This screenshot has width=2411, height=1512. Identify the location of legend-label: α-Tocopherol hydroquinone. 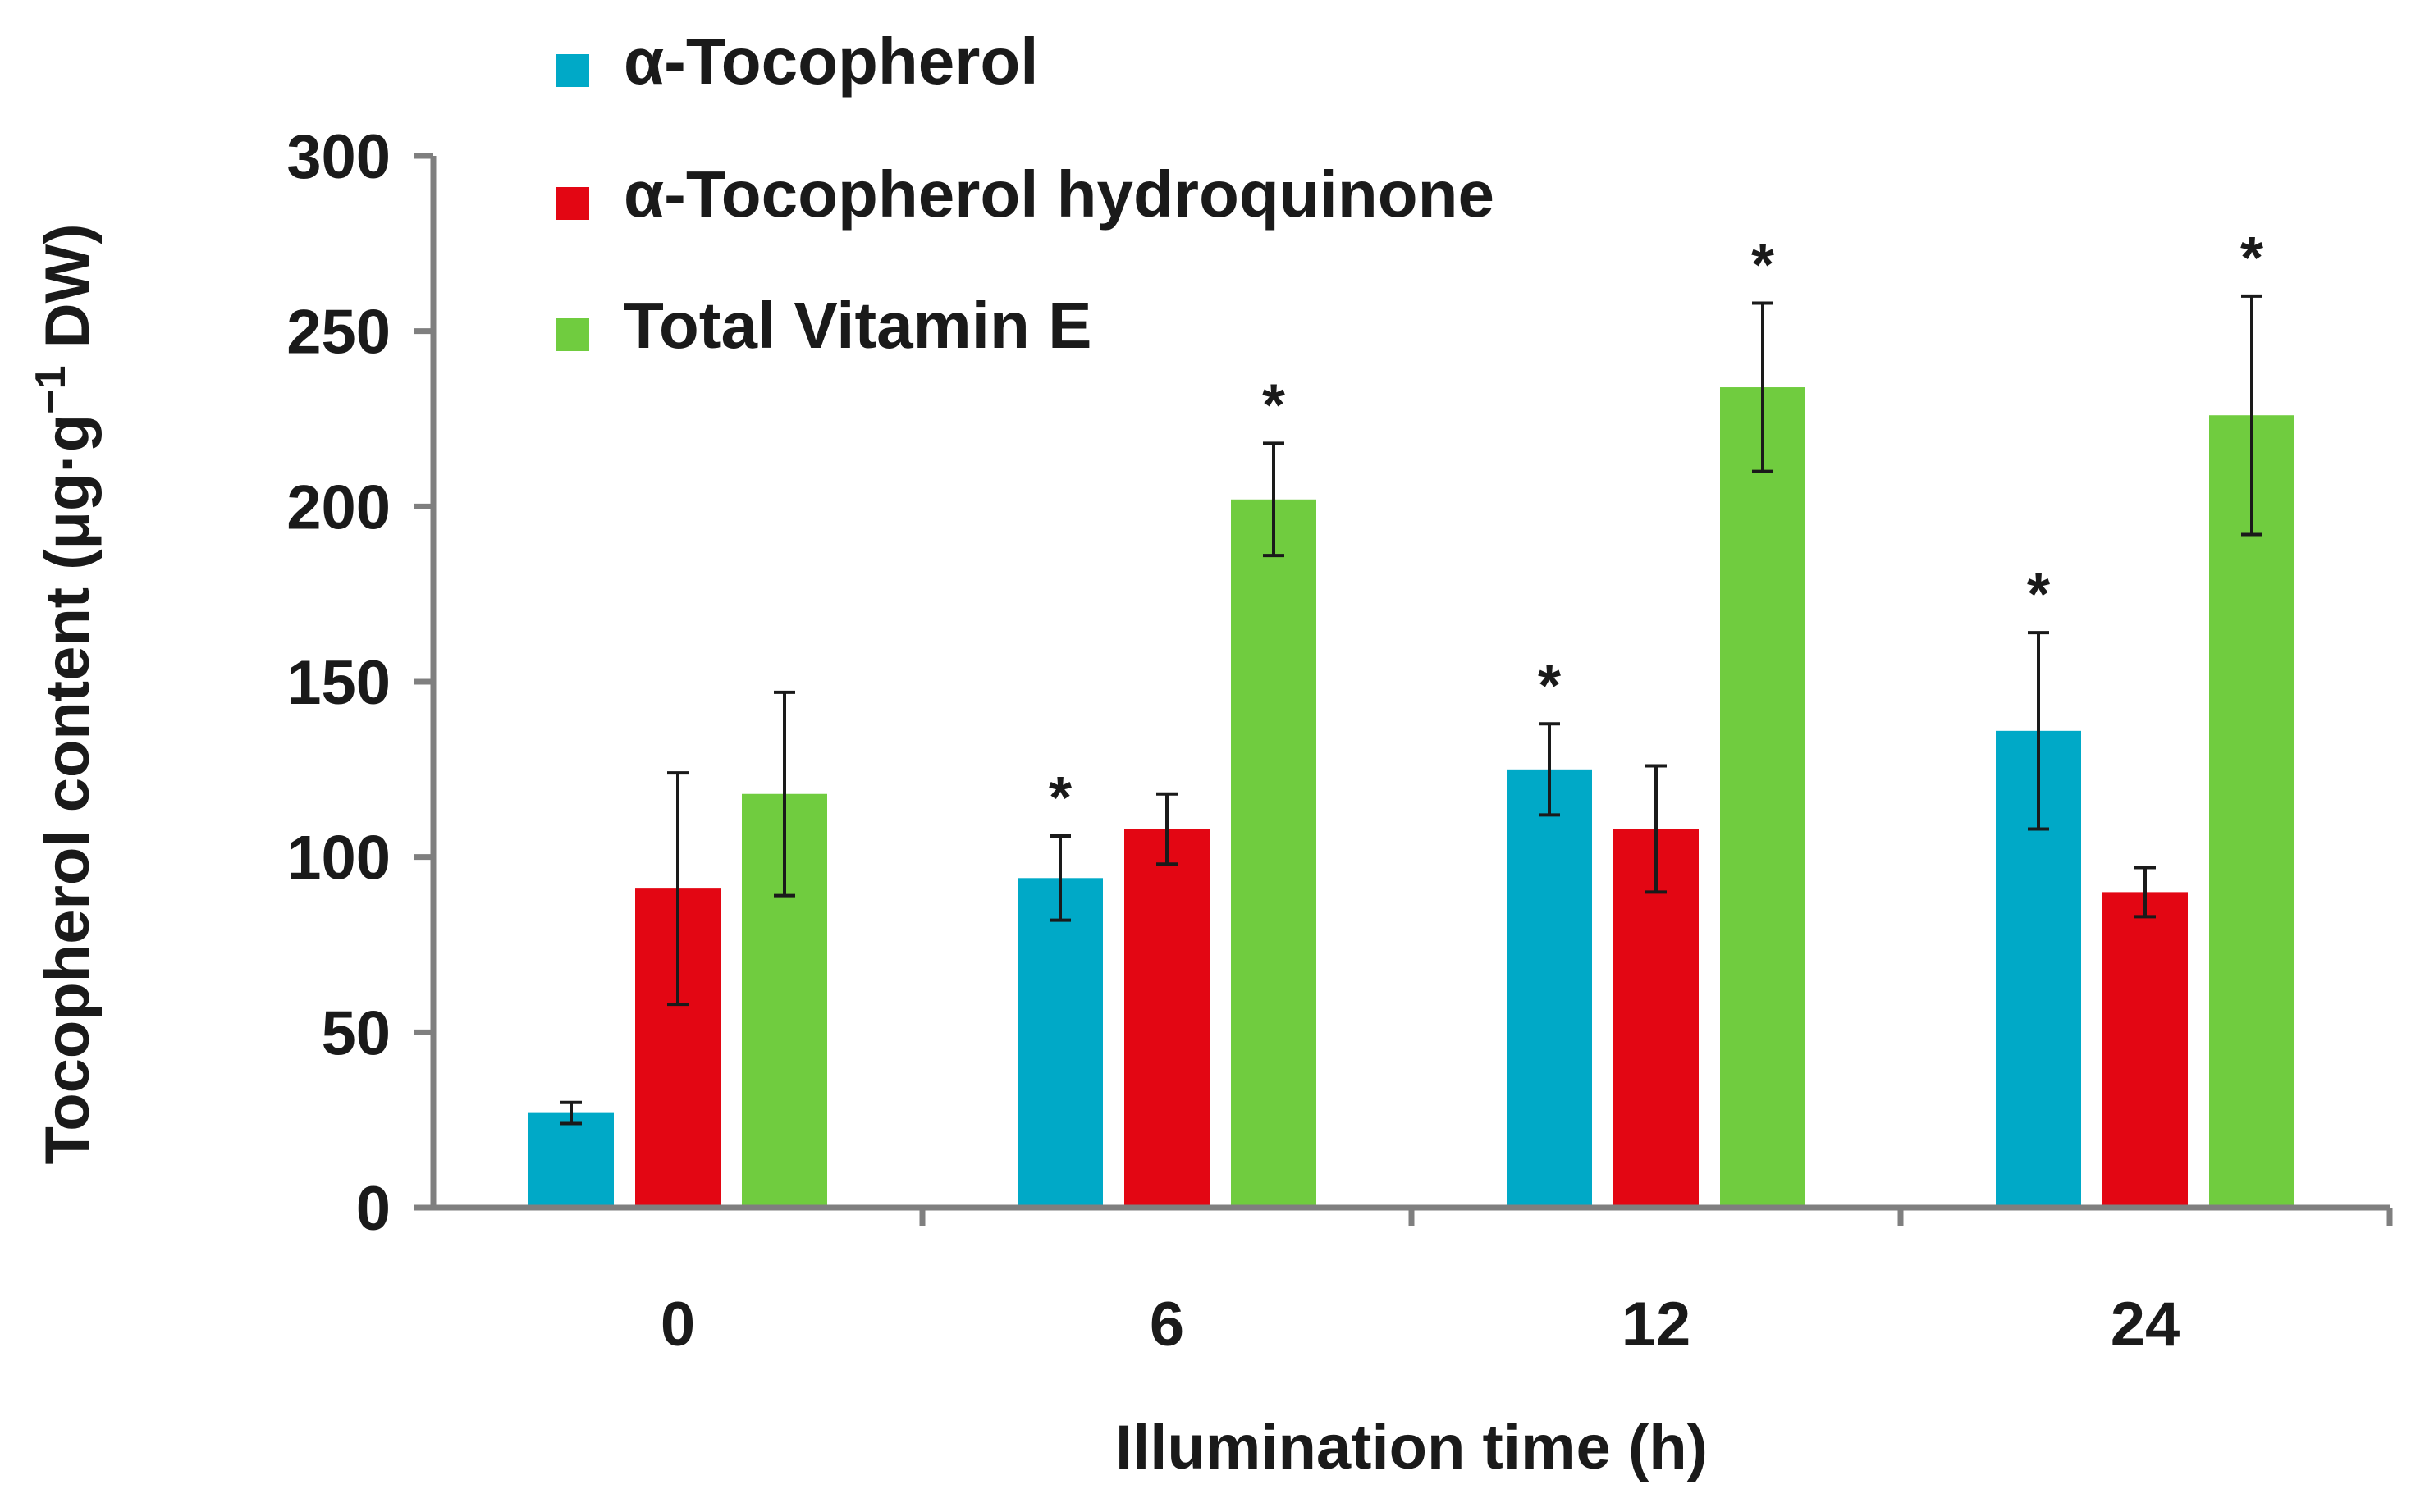
(1059, 195).